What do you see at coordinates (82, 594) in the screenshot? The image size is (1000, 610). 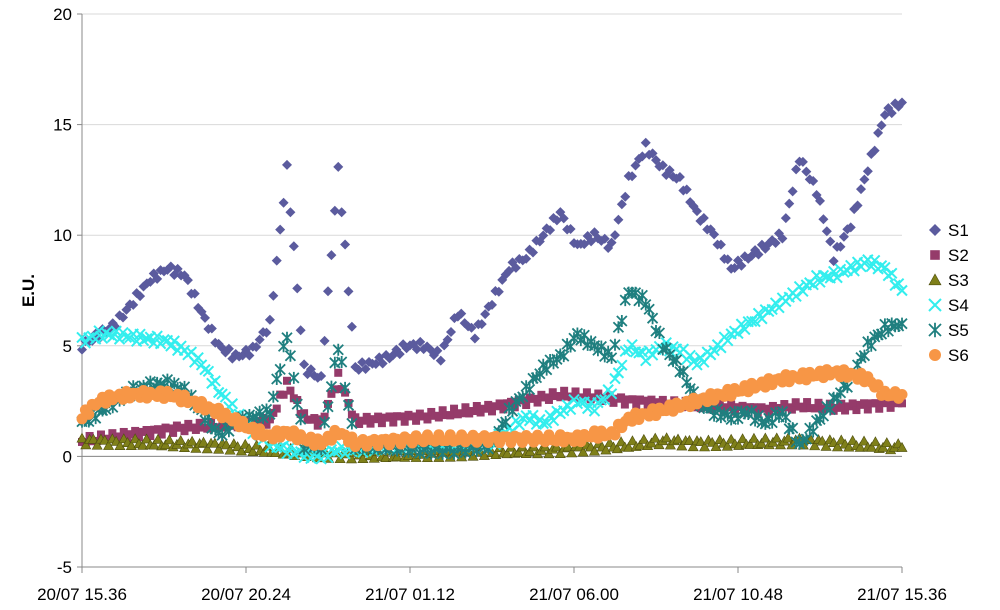 I see `x-tick-label: 20/07 15.36` at bounding box center [82, 594].